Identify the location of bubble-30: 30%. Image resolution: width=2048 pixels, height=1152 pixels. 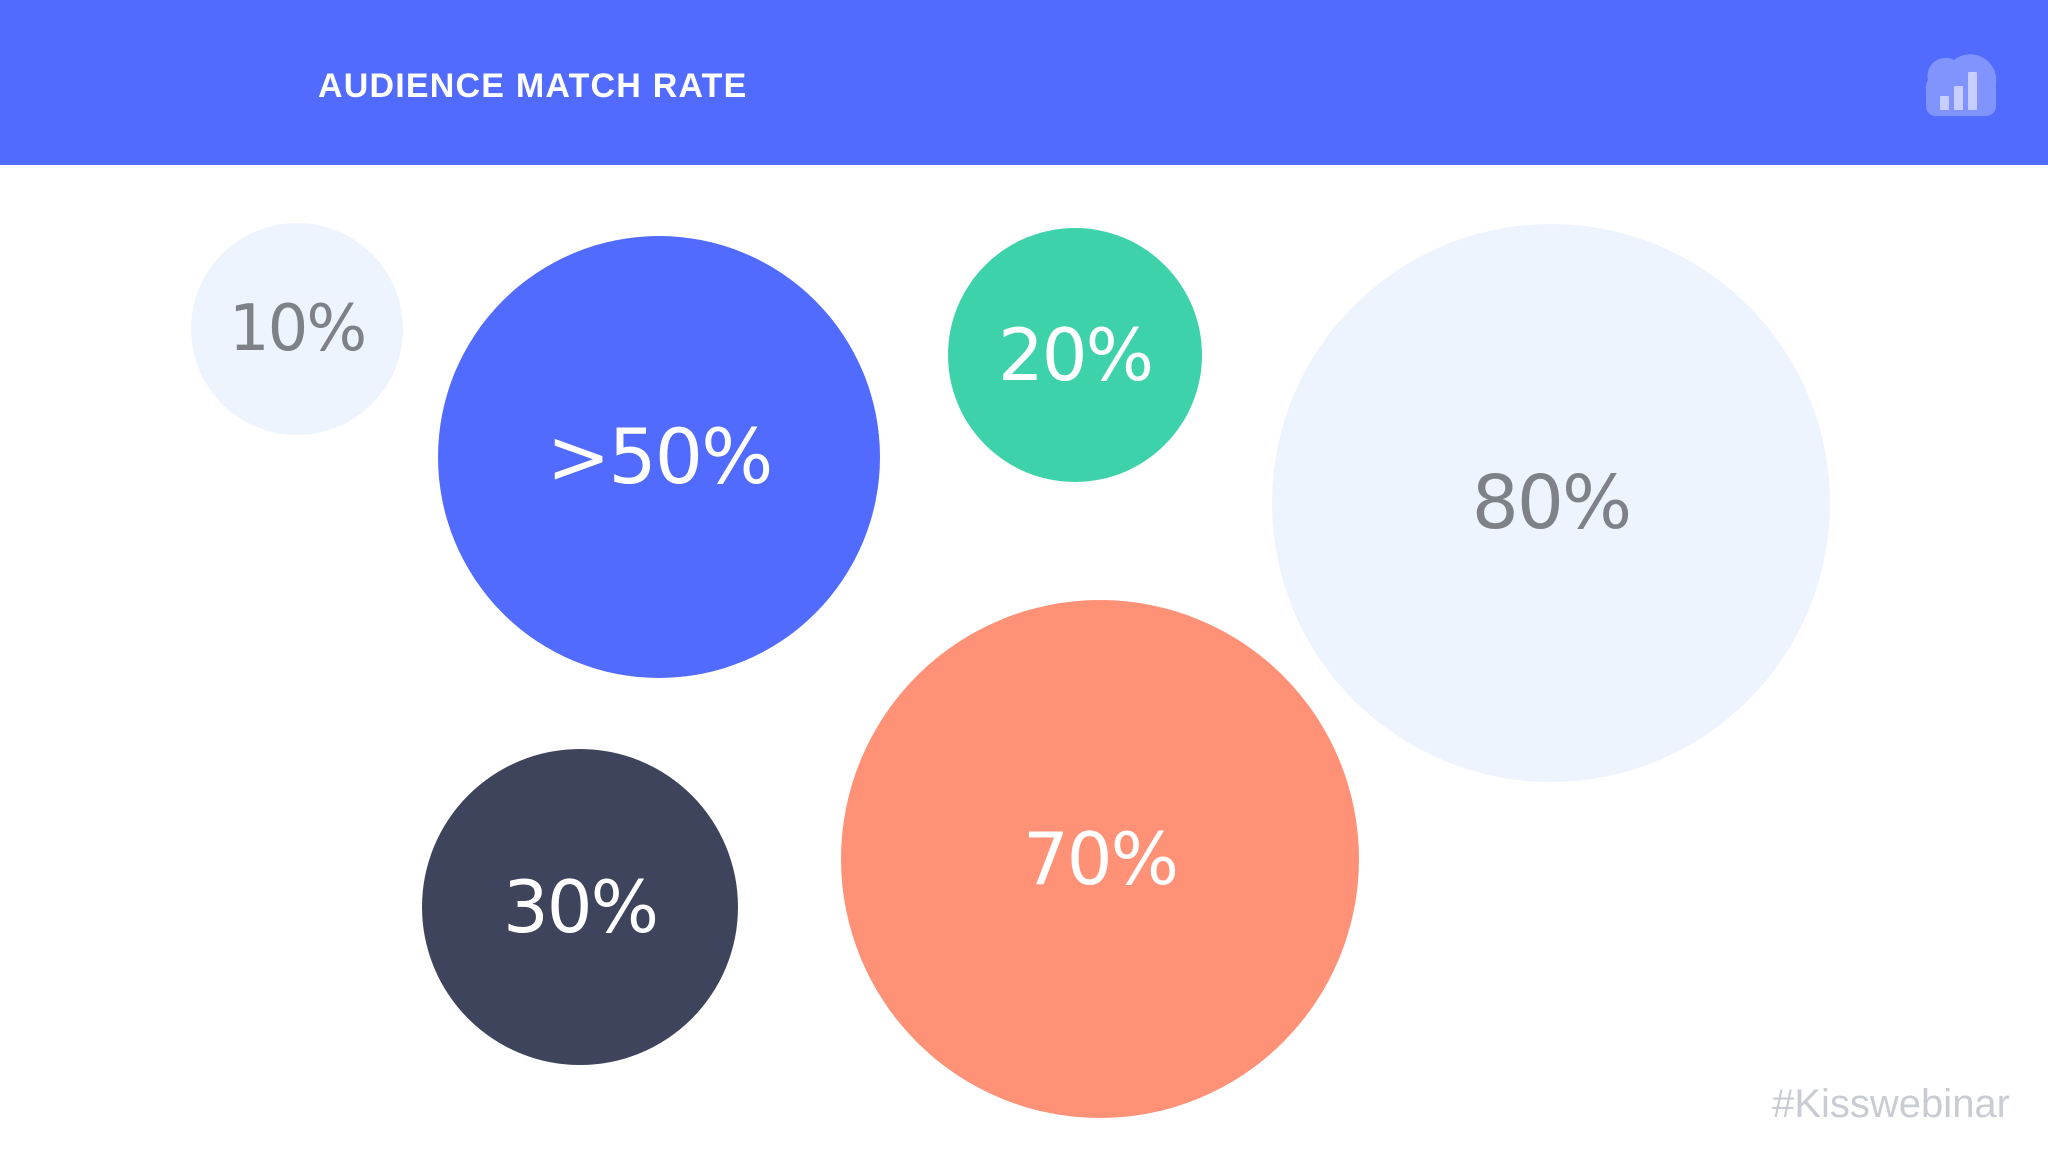
(580, 907).